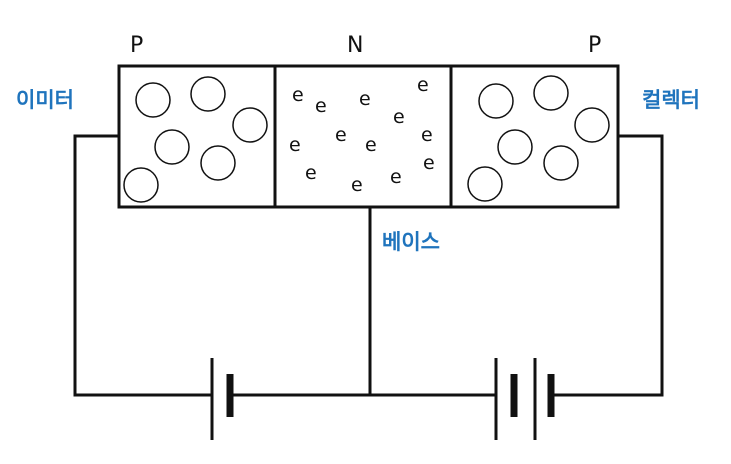  Describe the element at coordinates (524, 399) in the screenshot. I see `battery-collector` at that location.